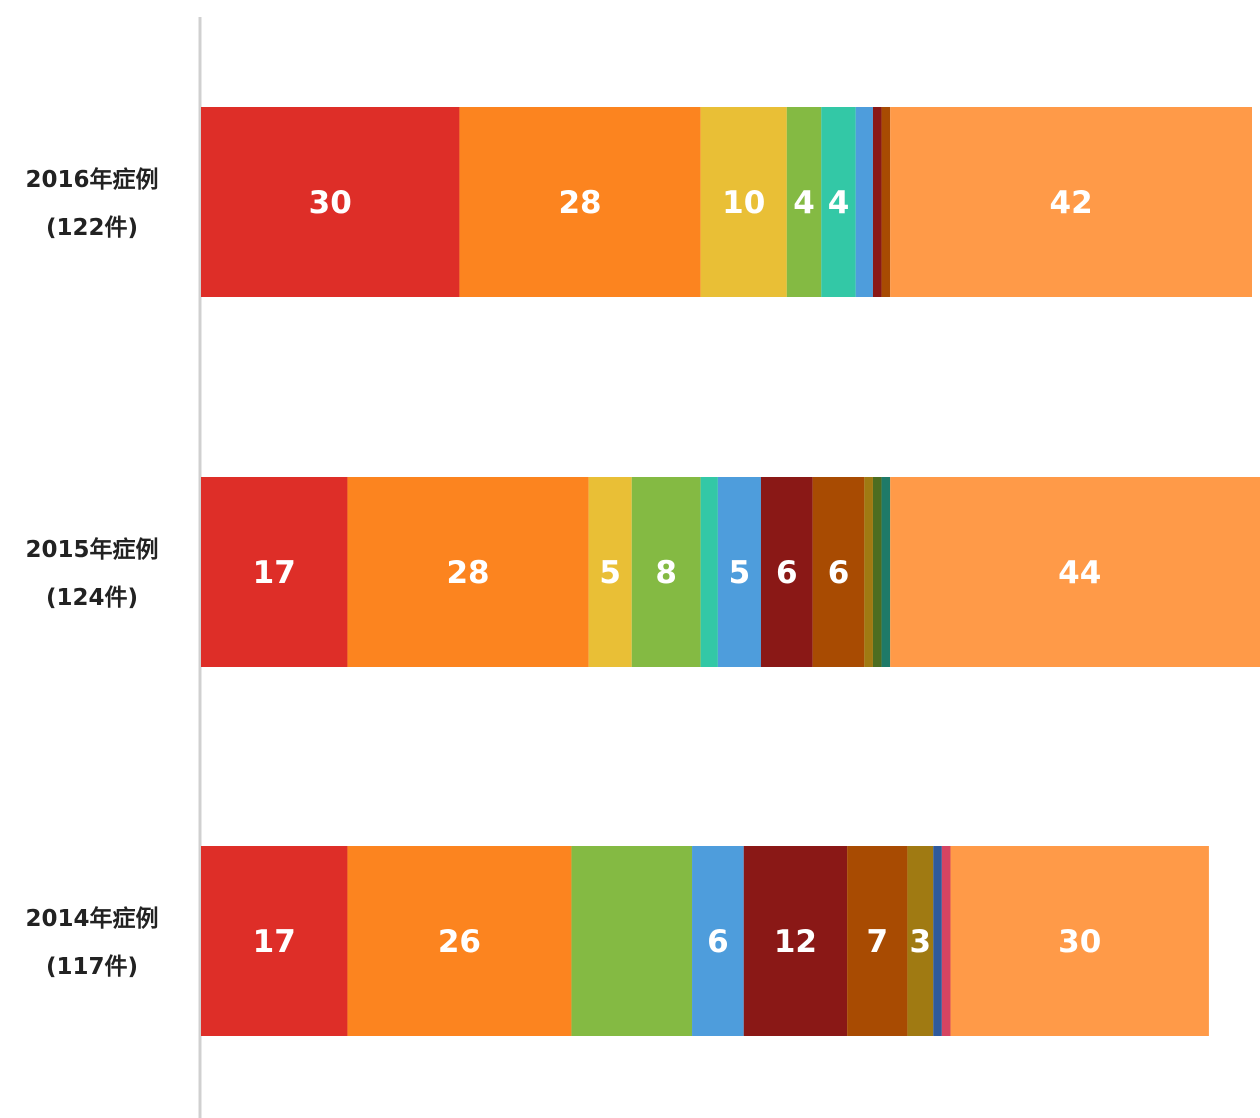 The width and height of the screenshot is (1260, 1118). I want to click on data-label-2-8: 3, so click(921, 942).